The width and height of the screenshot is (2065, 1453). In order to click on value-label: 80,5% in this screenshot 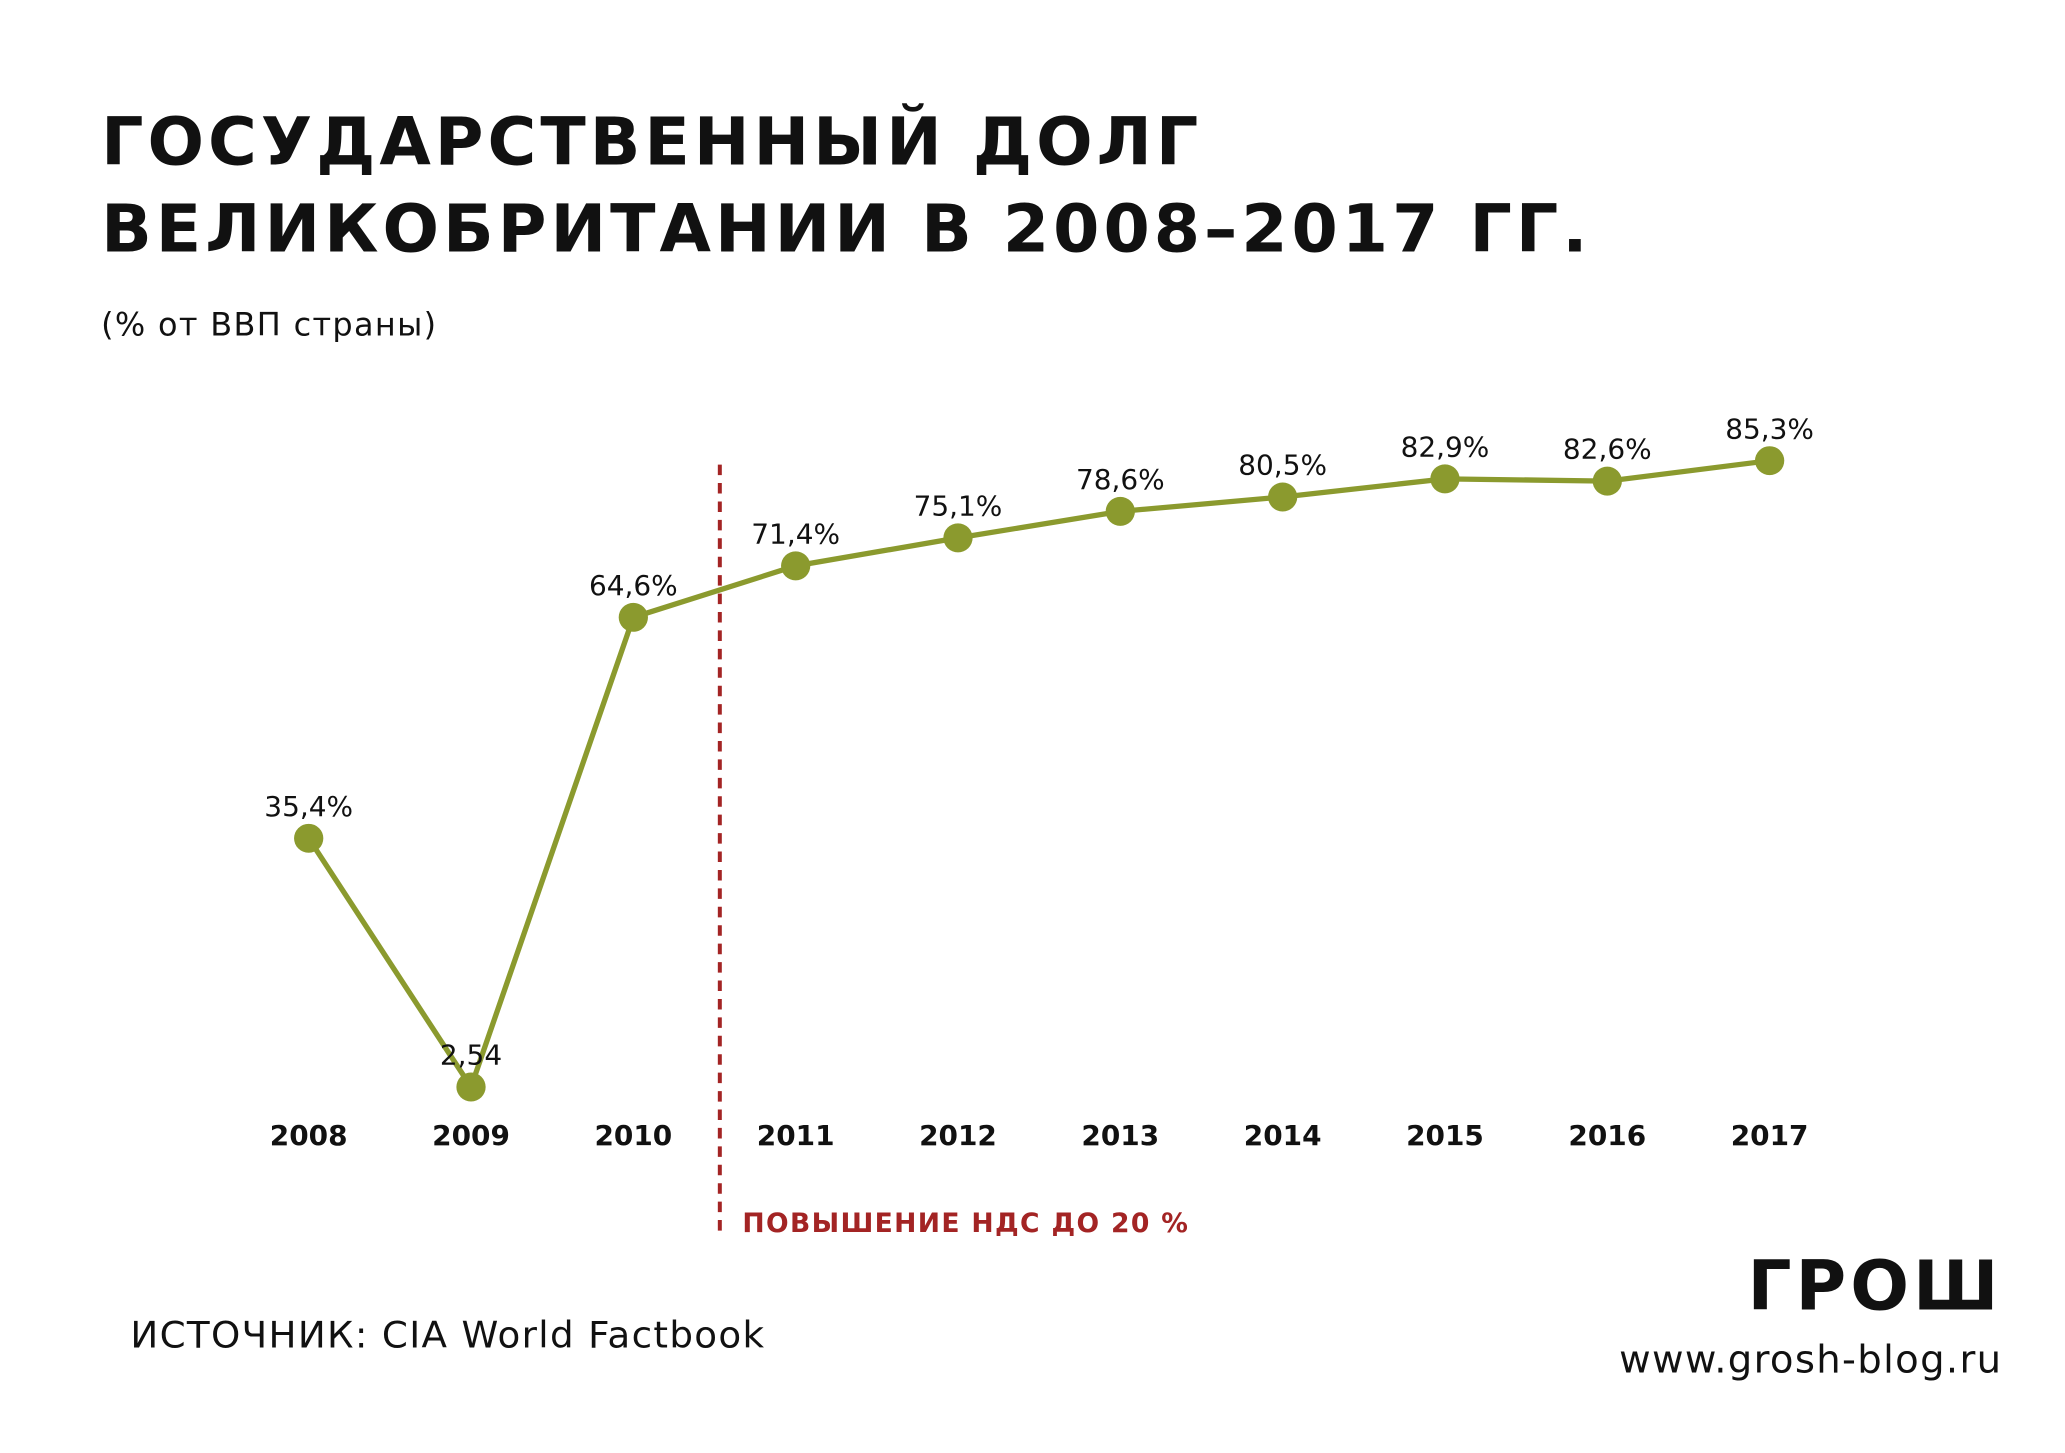, I will do `click(1282, 465)`.